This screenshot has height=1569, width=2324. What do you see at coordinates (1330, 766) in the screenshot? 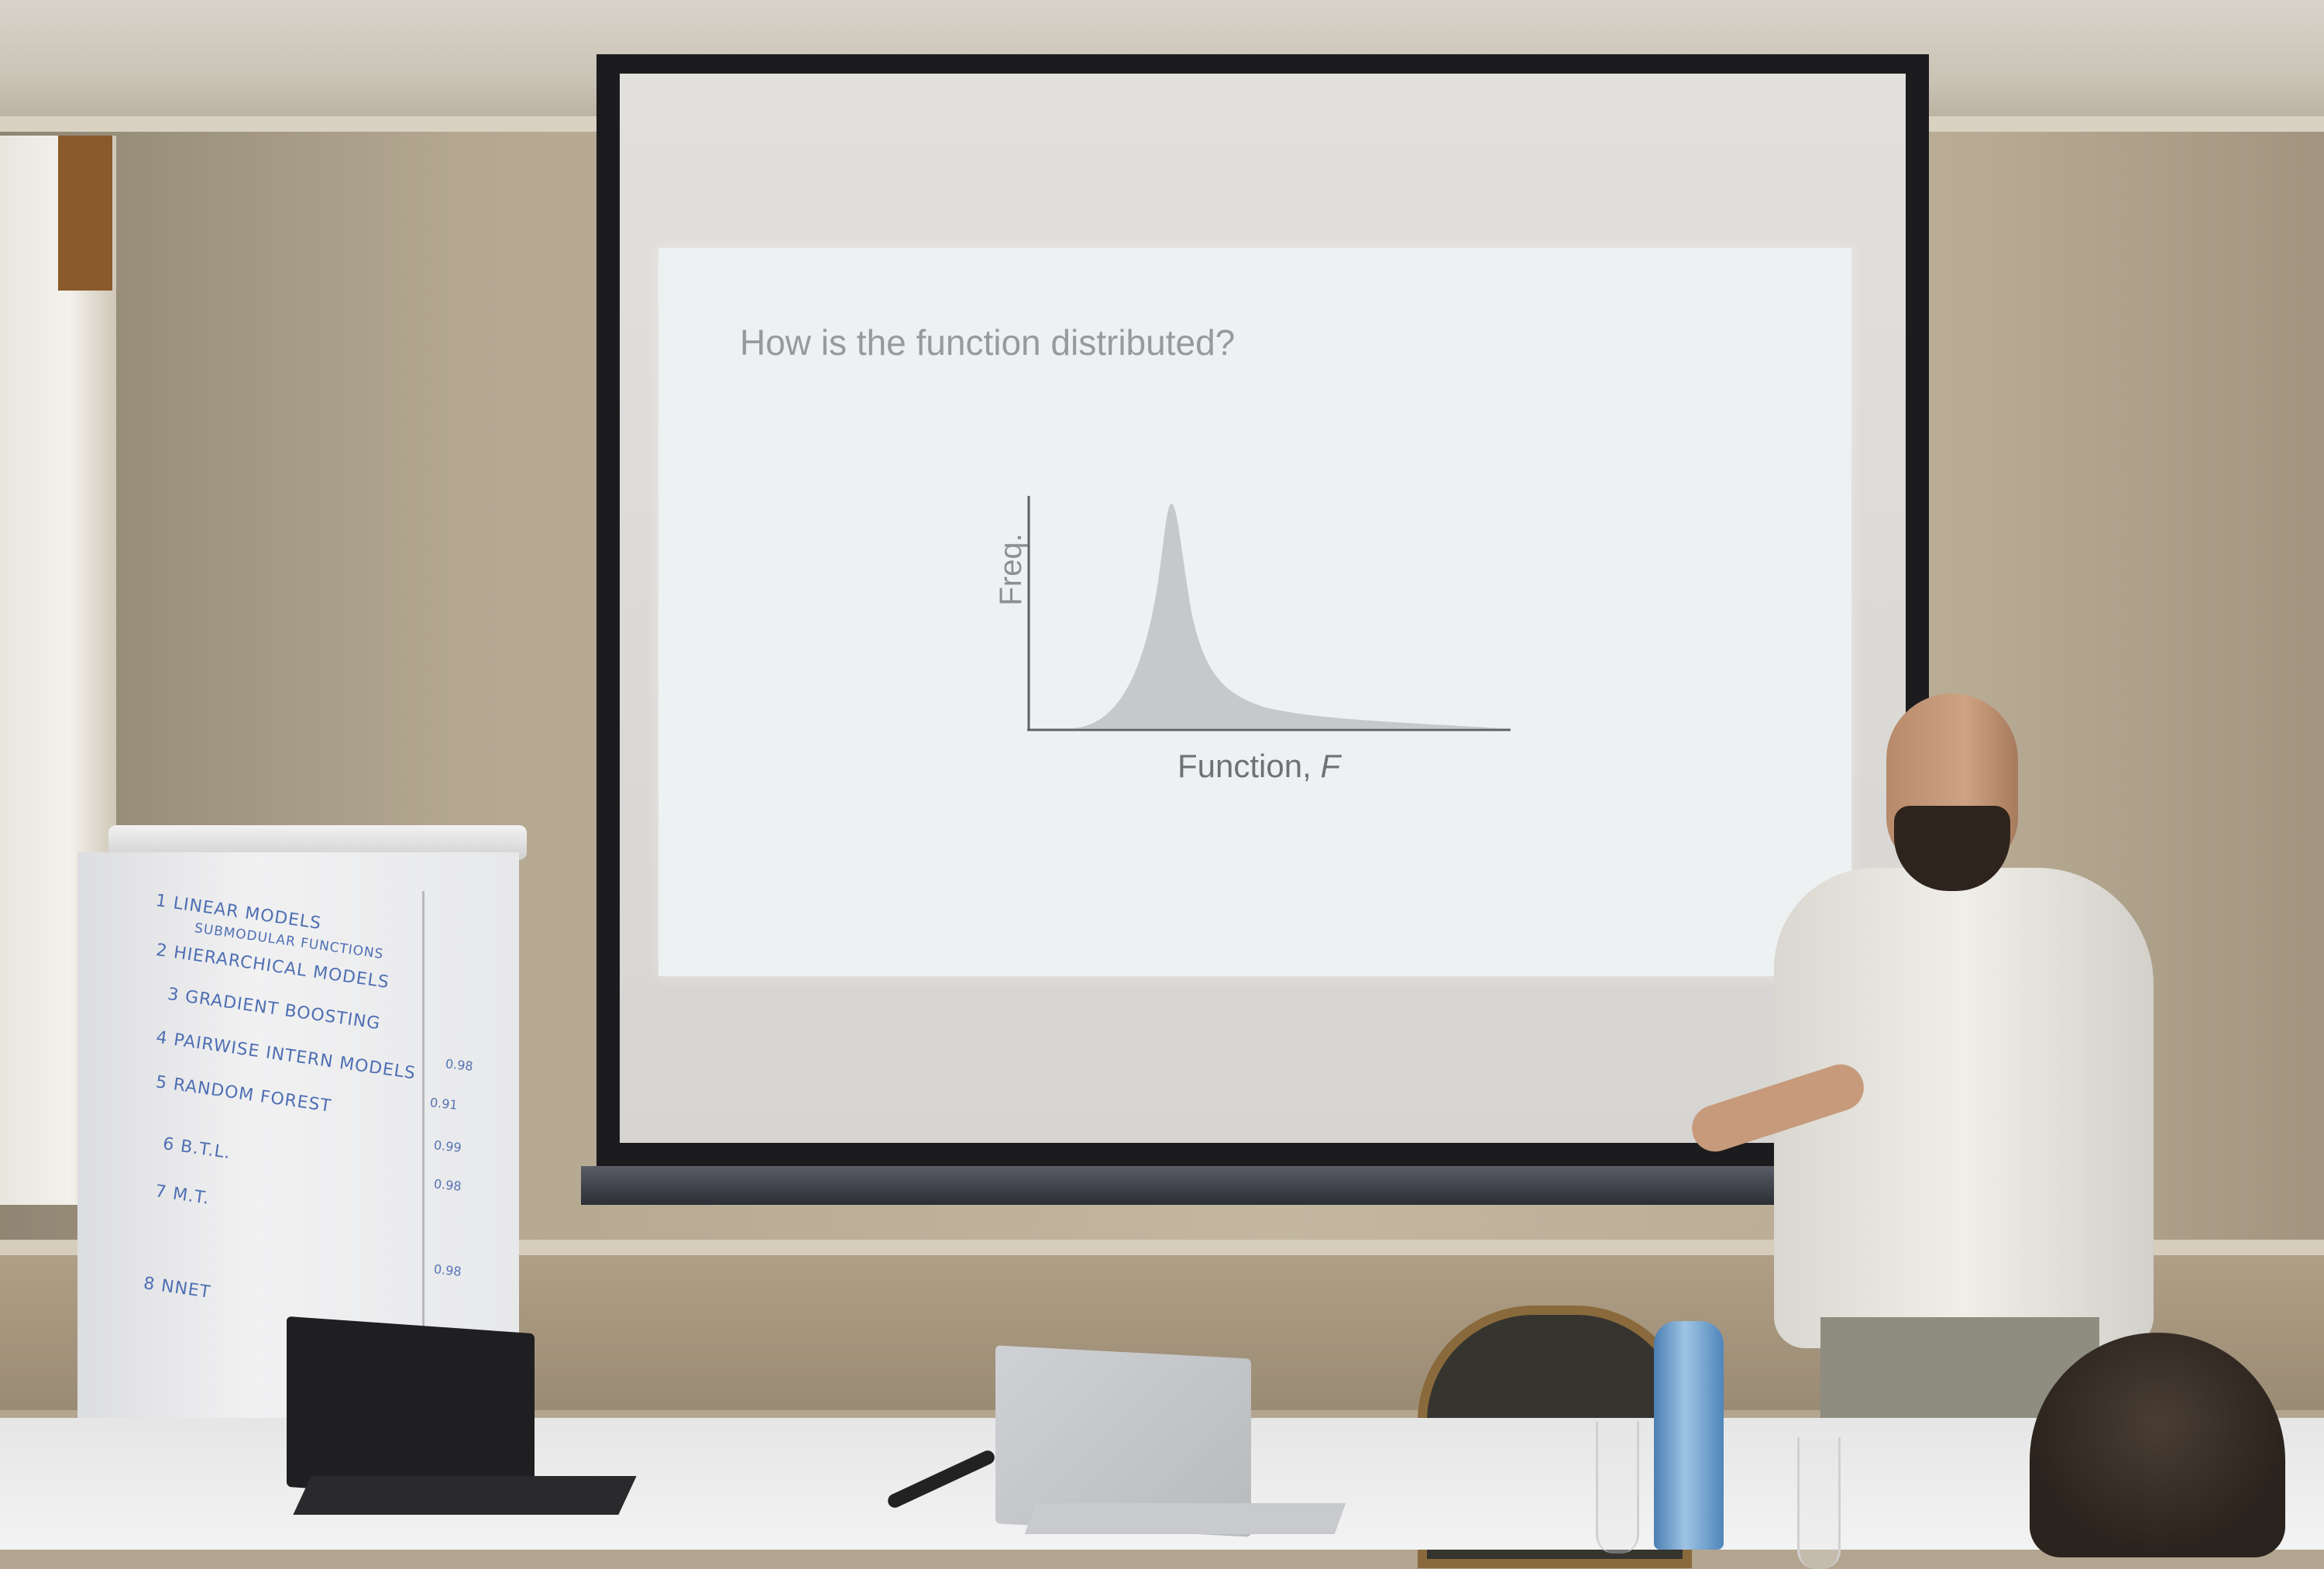
I see `x-axis-variable: F` at bounding box center [1330, 766].